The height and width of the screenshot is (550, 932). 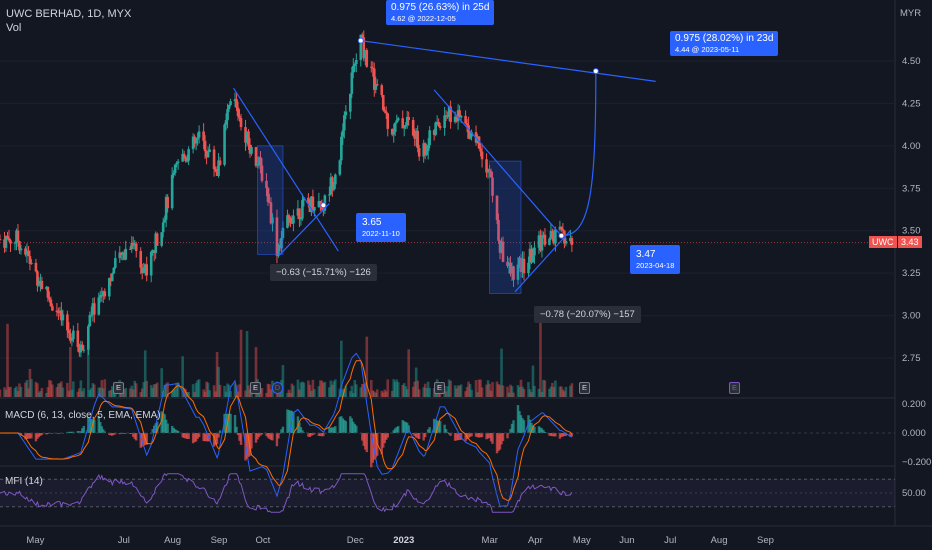 What do you see at coordinates (911, 358) in the screenshot?
I see `price-tick-label: 2.75` at bounding box center [911, 358].